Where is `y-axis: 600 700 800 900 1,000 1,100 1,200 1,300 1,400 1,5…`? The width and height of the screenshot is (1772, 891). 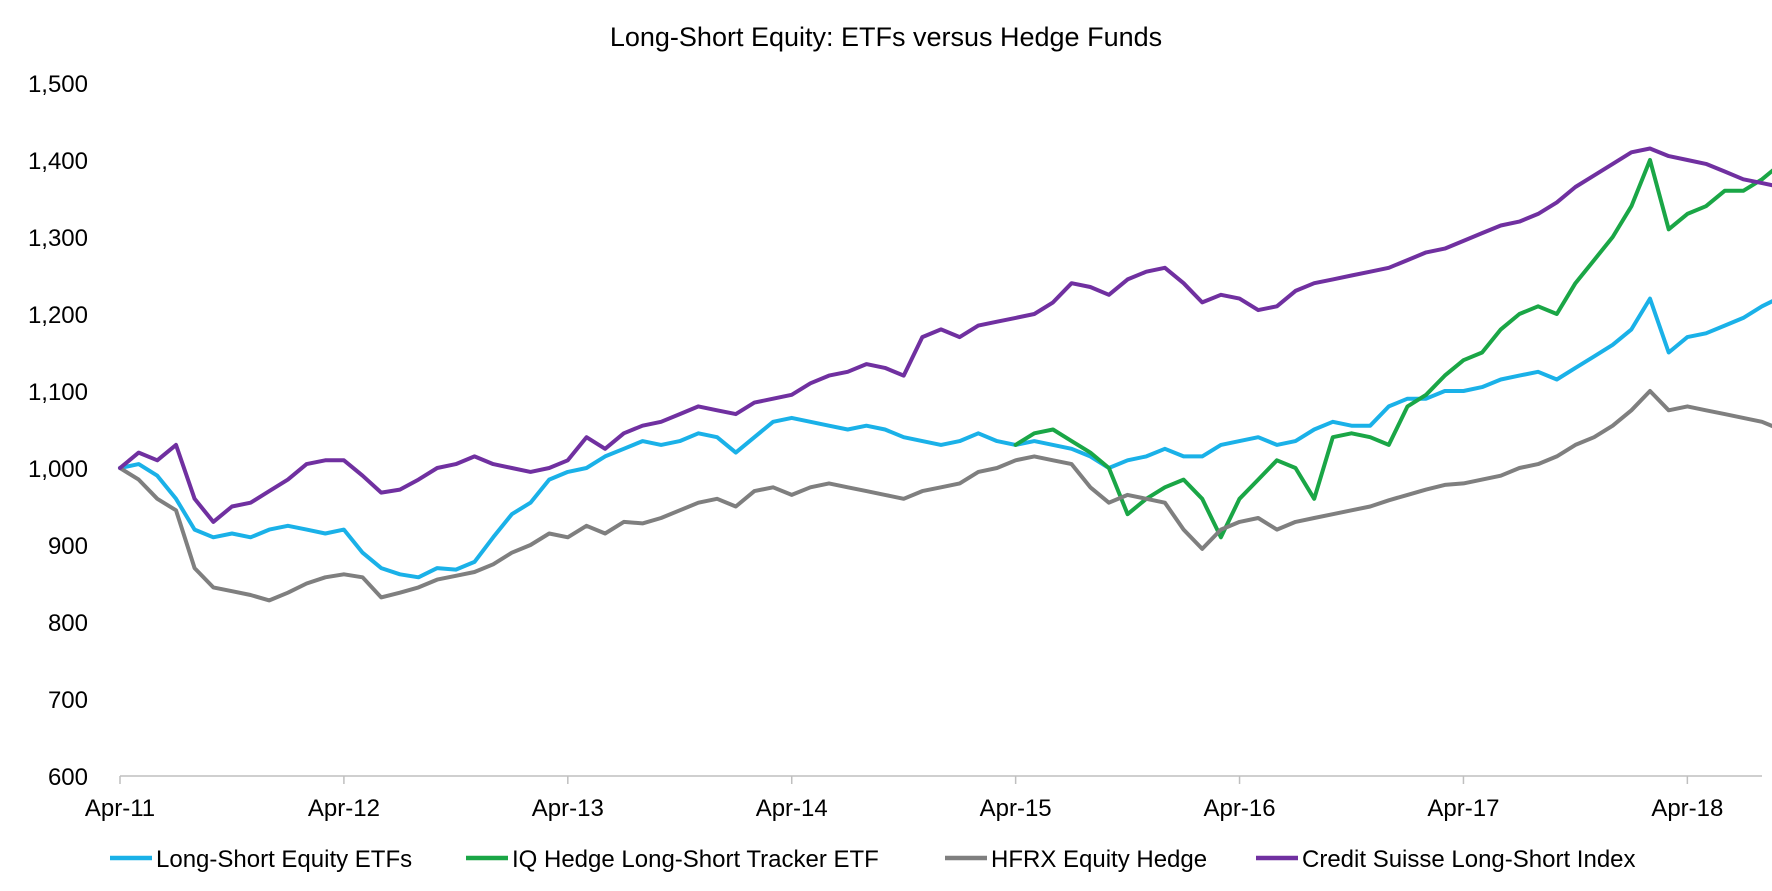
y-axis: 600 700 800 900 1,000 1,100 1,200 1,300 1,400 1,5… is located at coordinates (58, 431).